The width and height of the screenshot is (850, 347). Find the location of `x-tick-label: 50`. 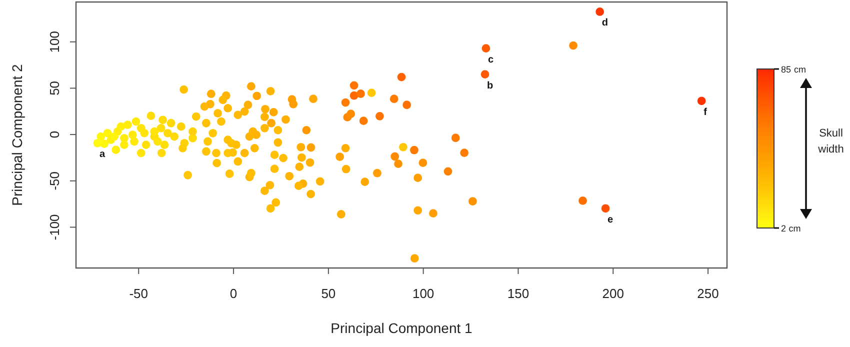

x-tick-label: 50 is located at coordinates (328, 293).